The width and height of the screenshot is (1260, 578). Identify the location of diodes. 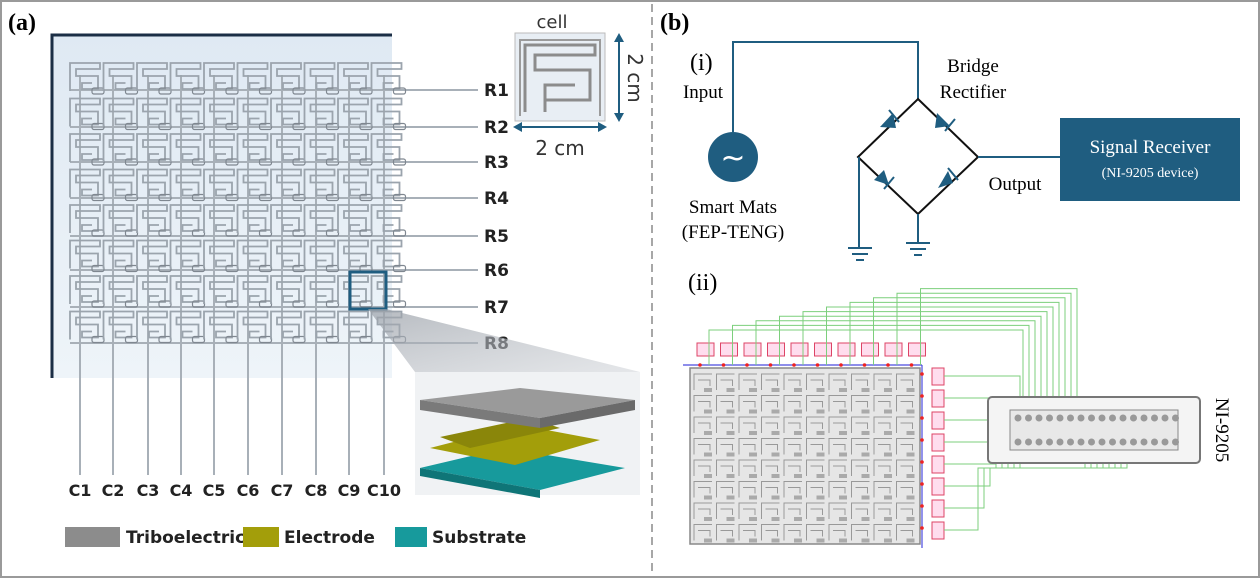
(916, 149).